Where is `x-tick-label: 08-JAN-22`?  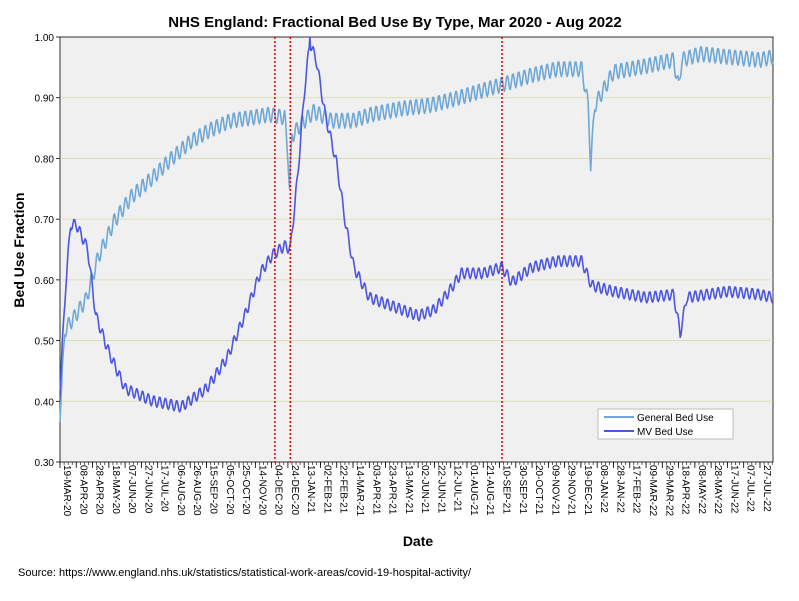
x-tick-label: 08-JAN-22 is located at coordinates (603, 489).